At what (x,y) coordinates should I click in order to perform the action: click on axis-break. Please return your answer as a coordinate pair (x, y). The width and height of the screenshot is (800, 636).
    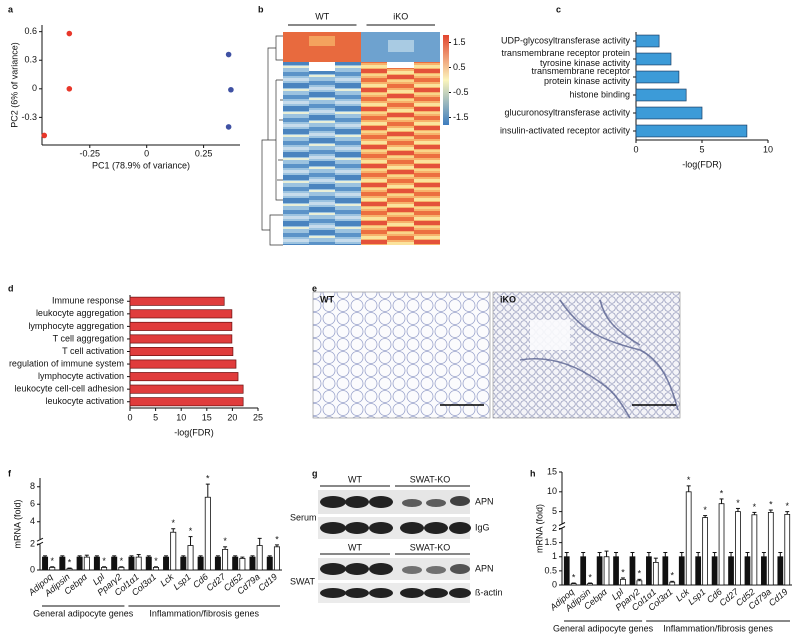
    Looking at the image, I should click on (562, 524).